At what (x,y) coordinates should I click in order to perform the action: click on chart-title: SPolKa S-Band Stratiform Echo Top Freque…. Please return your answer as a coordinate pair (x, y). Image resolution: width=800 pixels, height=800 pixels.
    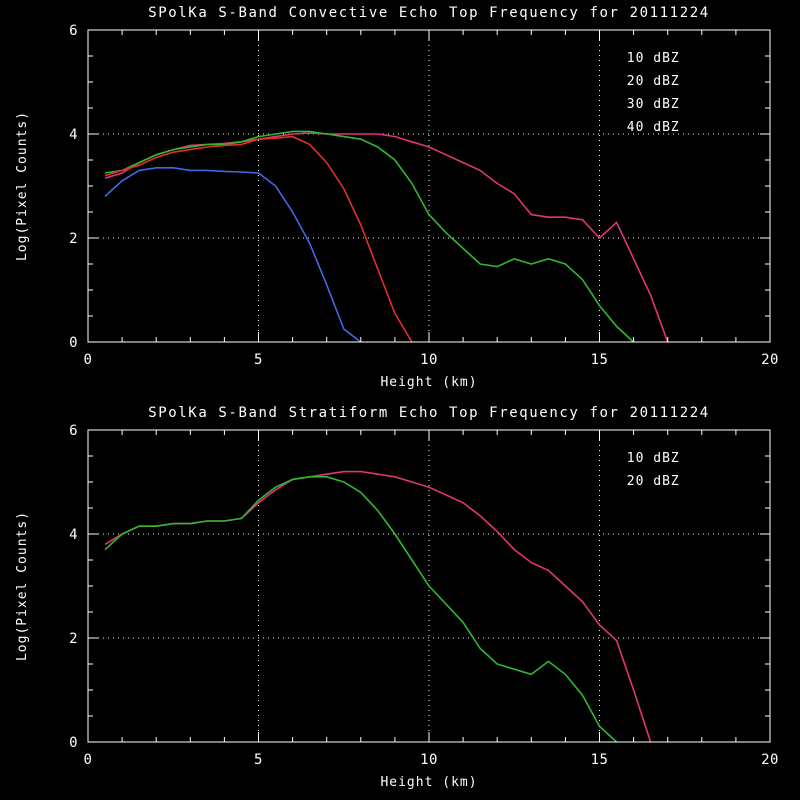
    Looking at the image, I should click on (429, 413).